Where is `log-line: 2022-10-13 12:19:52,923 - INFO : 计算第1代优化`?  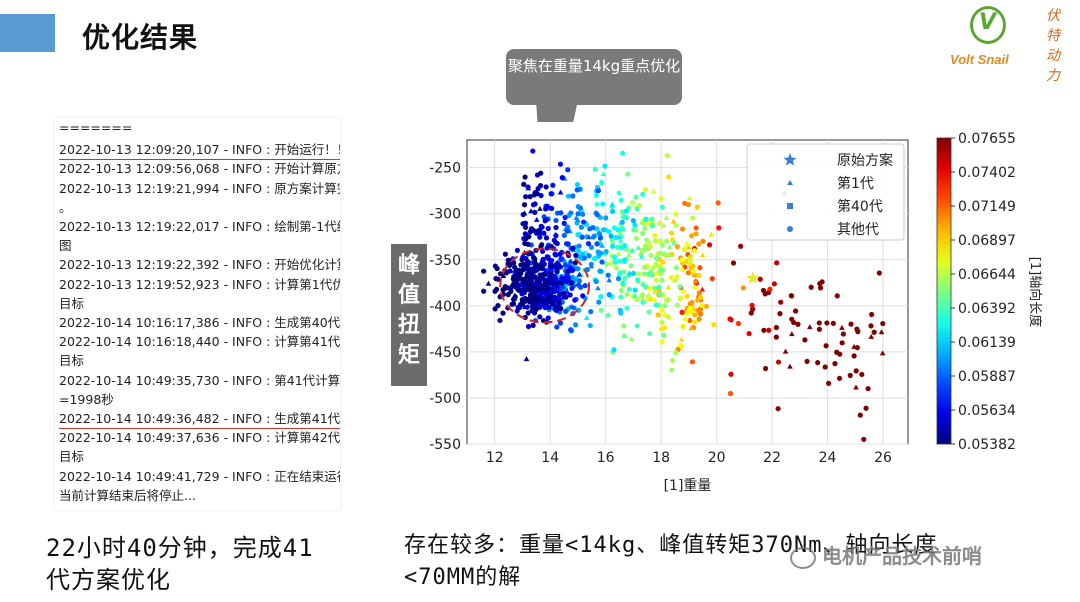
log-line: 2022-10-13 12:19:52,923 - INFO : 计算第1代优化 is located at coordinates (199, 284).